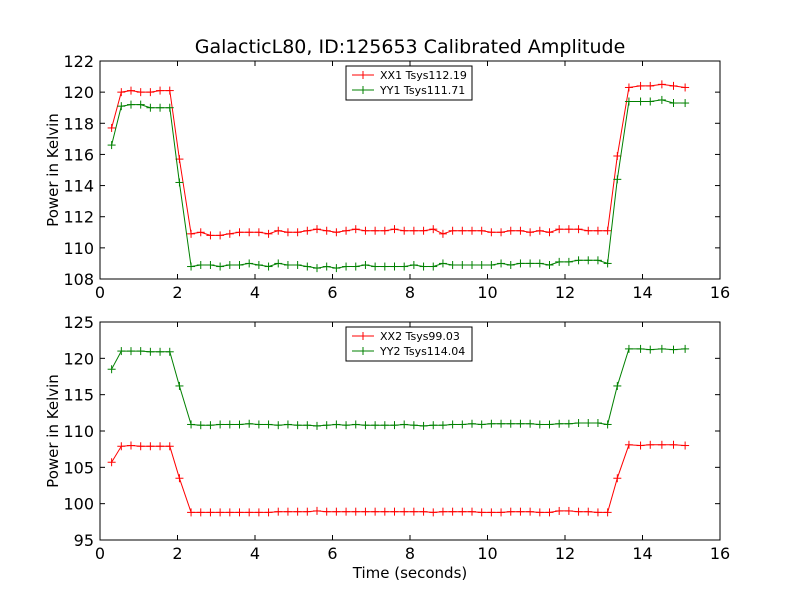 The image size is (800, 600). I want to click on legend: XX1 Tsys112.19 YY1 Tsys111.71, so click(409, 83).